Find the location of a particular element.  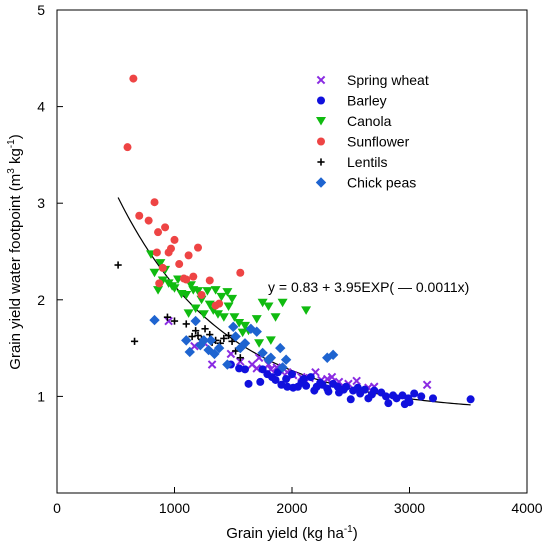

legend-label-canola: Canola is located at coordinates (369, 121).